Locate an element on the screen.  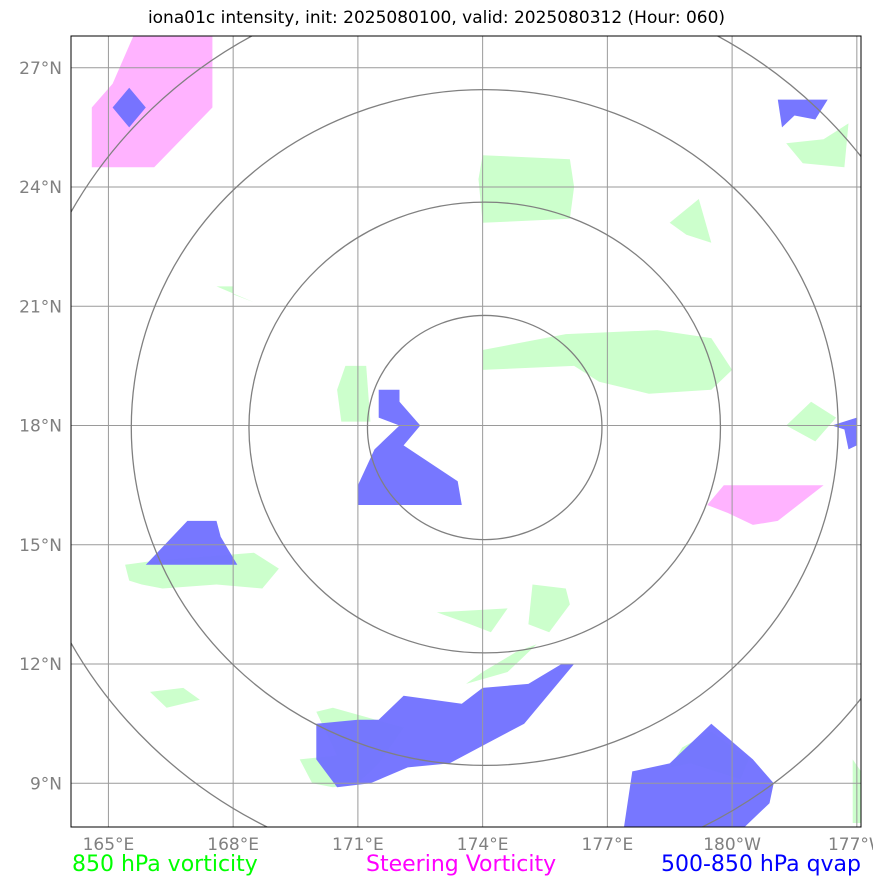
lon-tick-label: 171°E is located at coordinates (358, 845).